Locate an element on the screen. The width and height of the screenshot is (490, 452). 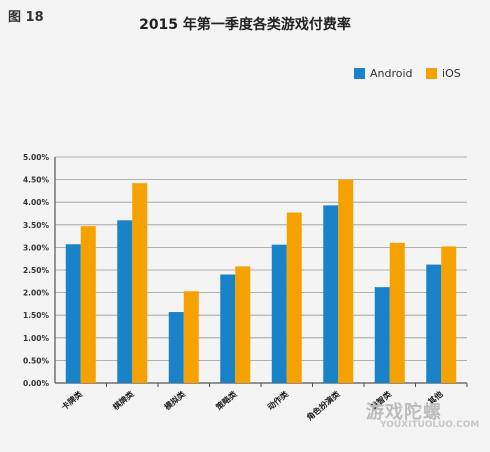
y-tick-label: 4.50% is located at coordinates (36, 180).